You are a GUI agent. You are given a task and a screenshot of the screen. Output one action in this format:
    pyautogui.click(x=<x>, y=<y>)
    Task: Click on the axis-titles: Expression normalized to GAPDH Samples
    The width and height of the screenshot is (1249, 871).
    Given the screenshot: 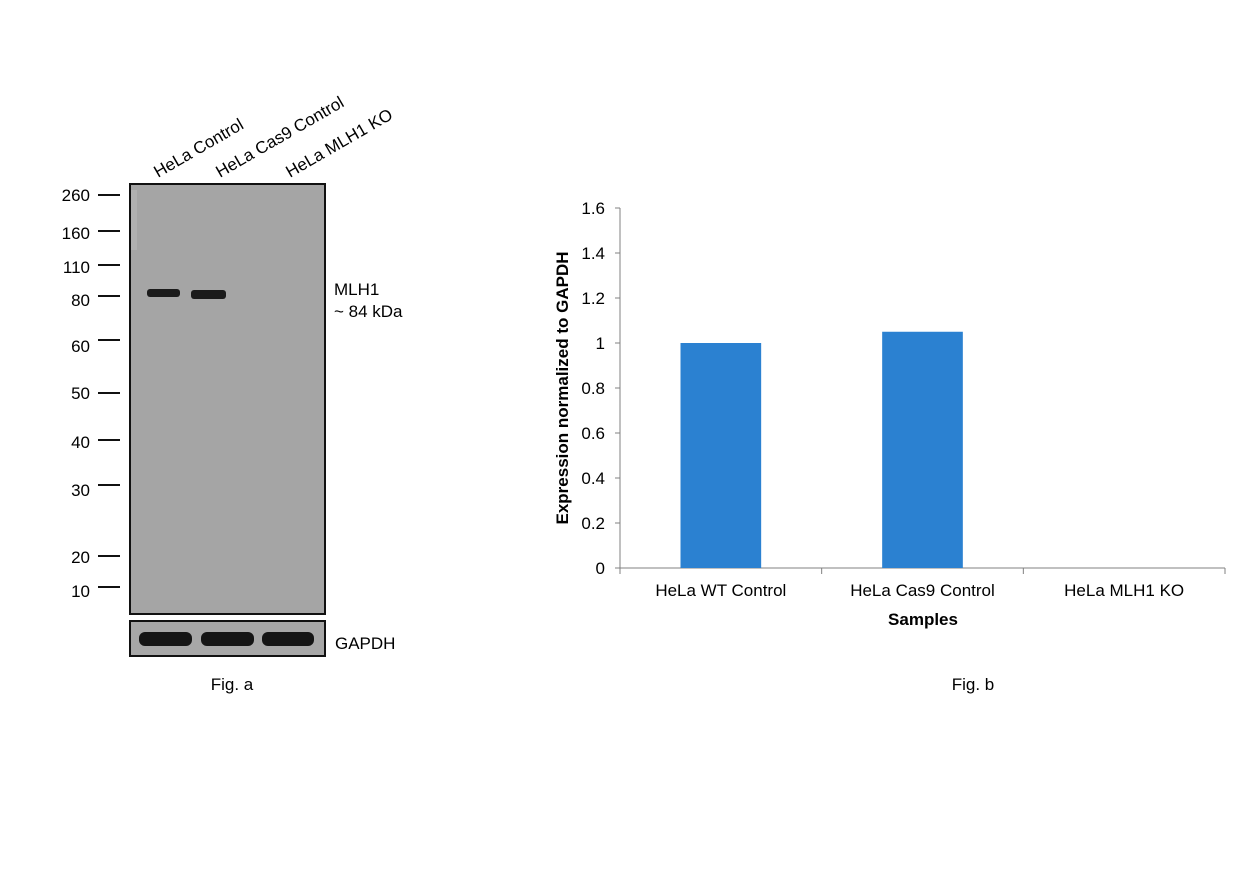 What is the action you would take?
    pyautogui.click(x=755, y=441)
    